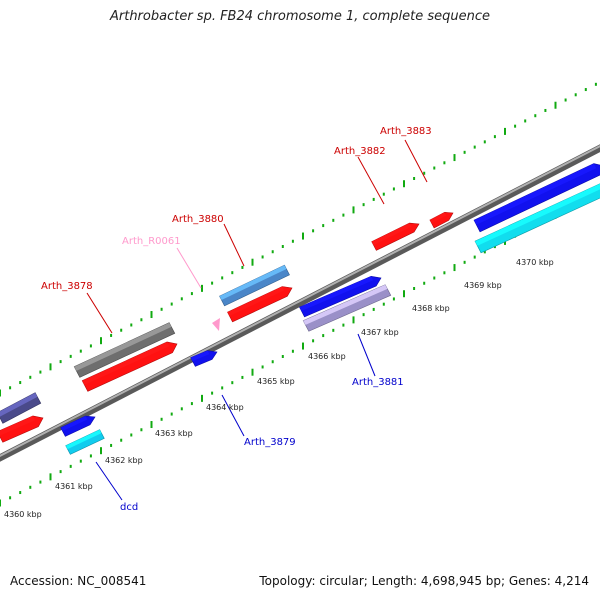 The width and height of the screenshot is (600, 600). Describe the element at coordinates (78, 581) in the screenshot. I see `accession-text: Accession: NC_008541` at that location.